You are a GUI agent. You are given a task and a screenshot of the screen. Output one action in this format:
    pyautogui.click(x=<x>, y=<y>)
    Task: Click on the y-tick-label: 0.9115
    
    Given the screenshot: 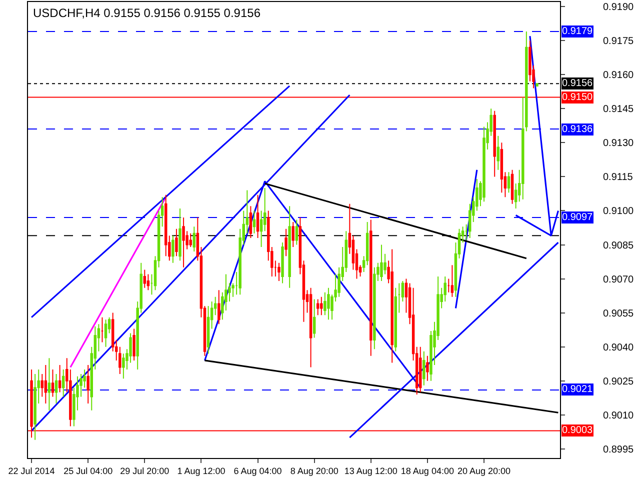 What is the action you would take?
    pyautogui.click(x=618, y=178)
    